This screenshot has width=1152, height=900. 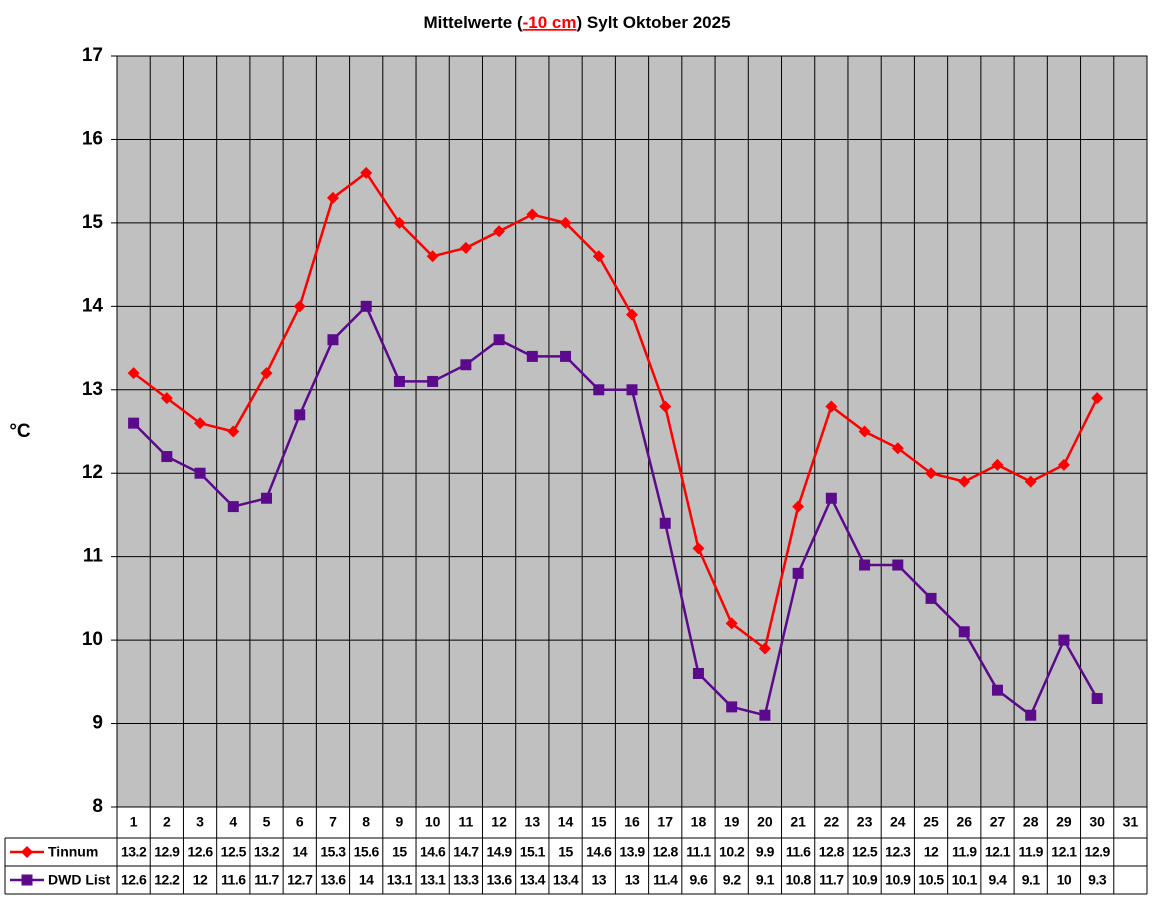 What do you see at coordinates (665, 822) in the screenshot?
I see `x-tick-label: 17` at bounding box center [665, 822].